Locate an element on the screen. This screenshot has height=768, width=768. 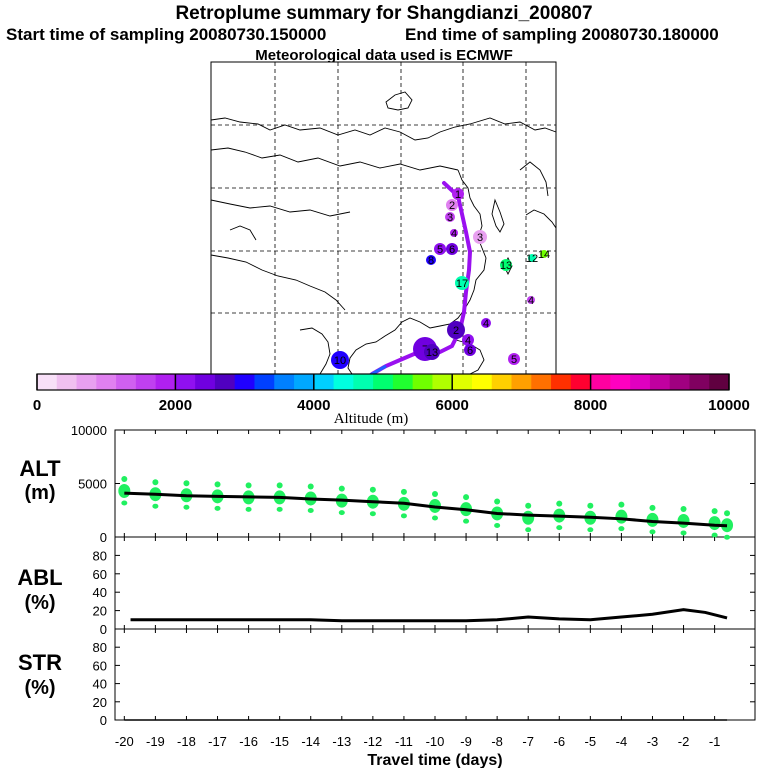
x-tick-label: -7 is located at coordinates (528, 741).